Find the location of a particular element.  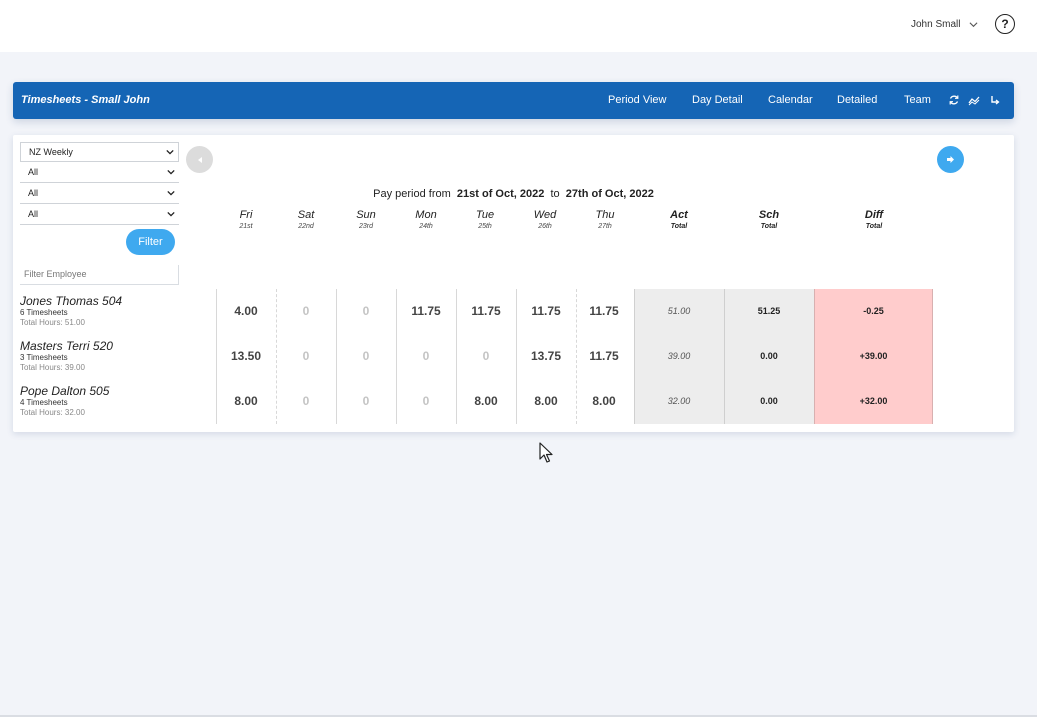

col-header-fri: Fri 21st is located at coordinates (246, 220).